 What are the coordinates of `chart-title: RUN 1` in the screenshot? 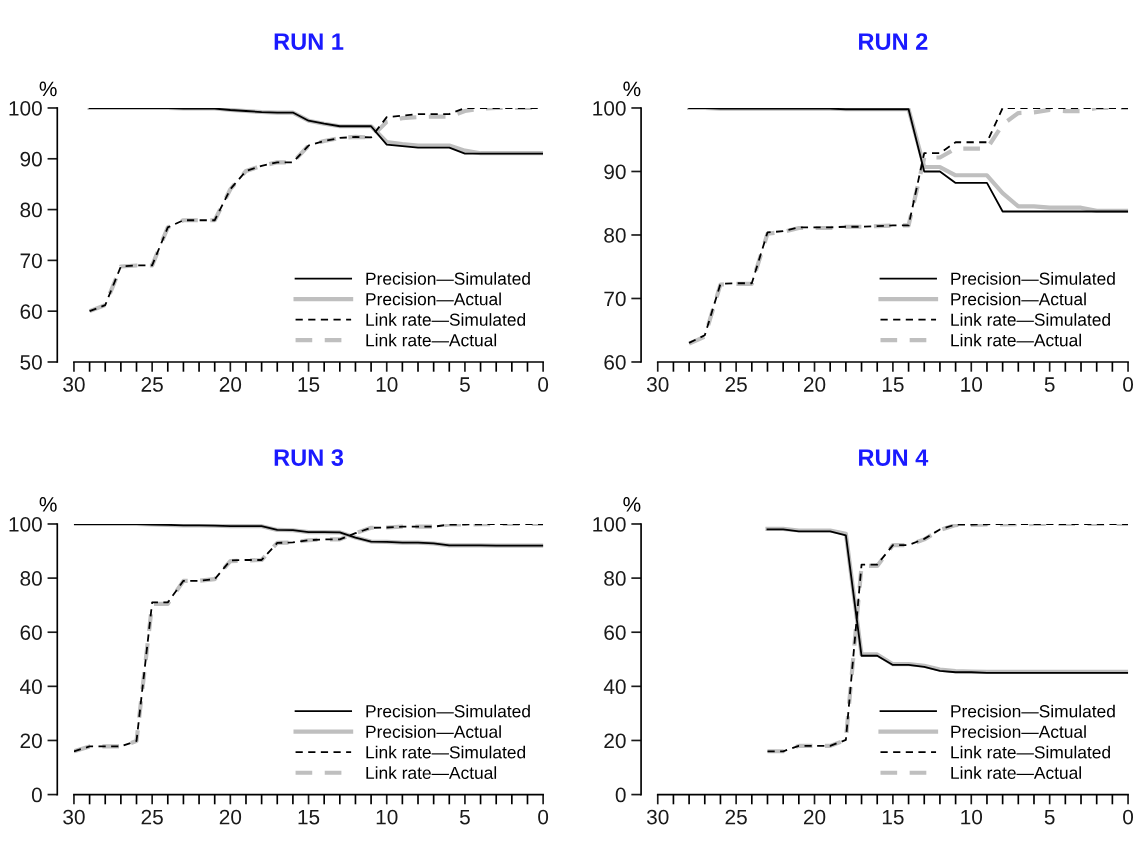 It's located at (309, 41).